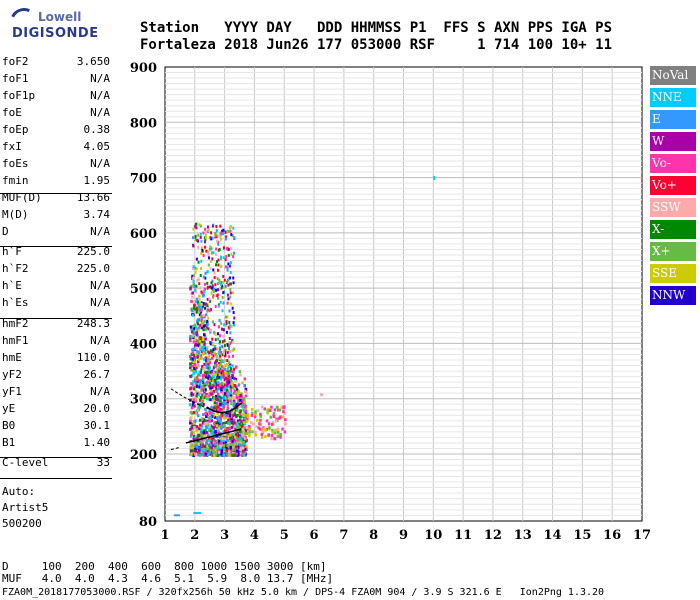 The height and width of the screenshot is (600, 700). Describe the element at coordinates (56, 285) in the screenshot. I see `param-row-13: h`E N/A` at that location.